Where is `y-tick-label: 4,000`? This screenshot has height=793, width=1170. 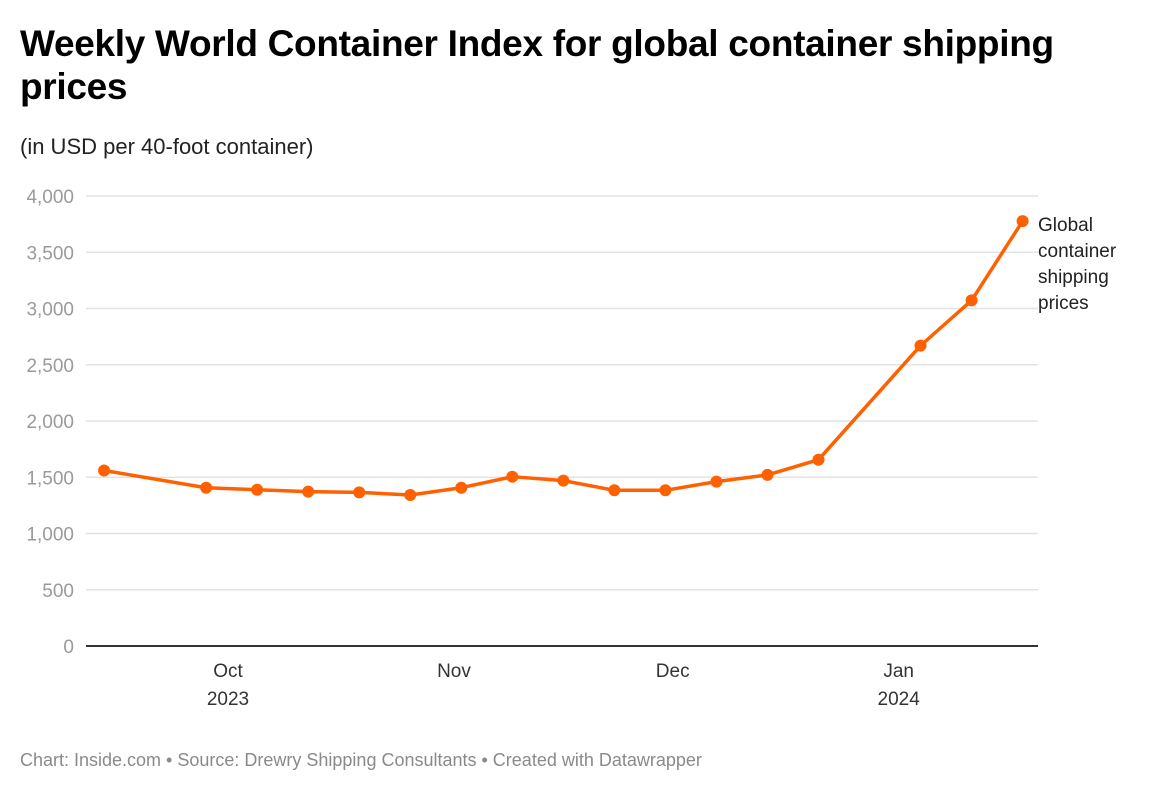
y-tick-label: 4,000 is located at coordinates (50, 197).